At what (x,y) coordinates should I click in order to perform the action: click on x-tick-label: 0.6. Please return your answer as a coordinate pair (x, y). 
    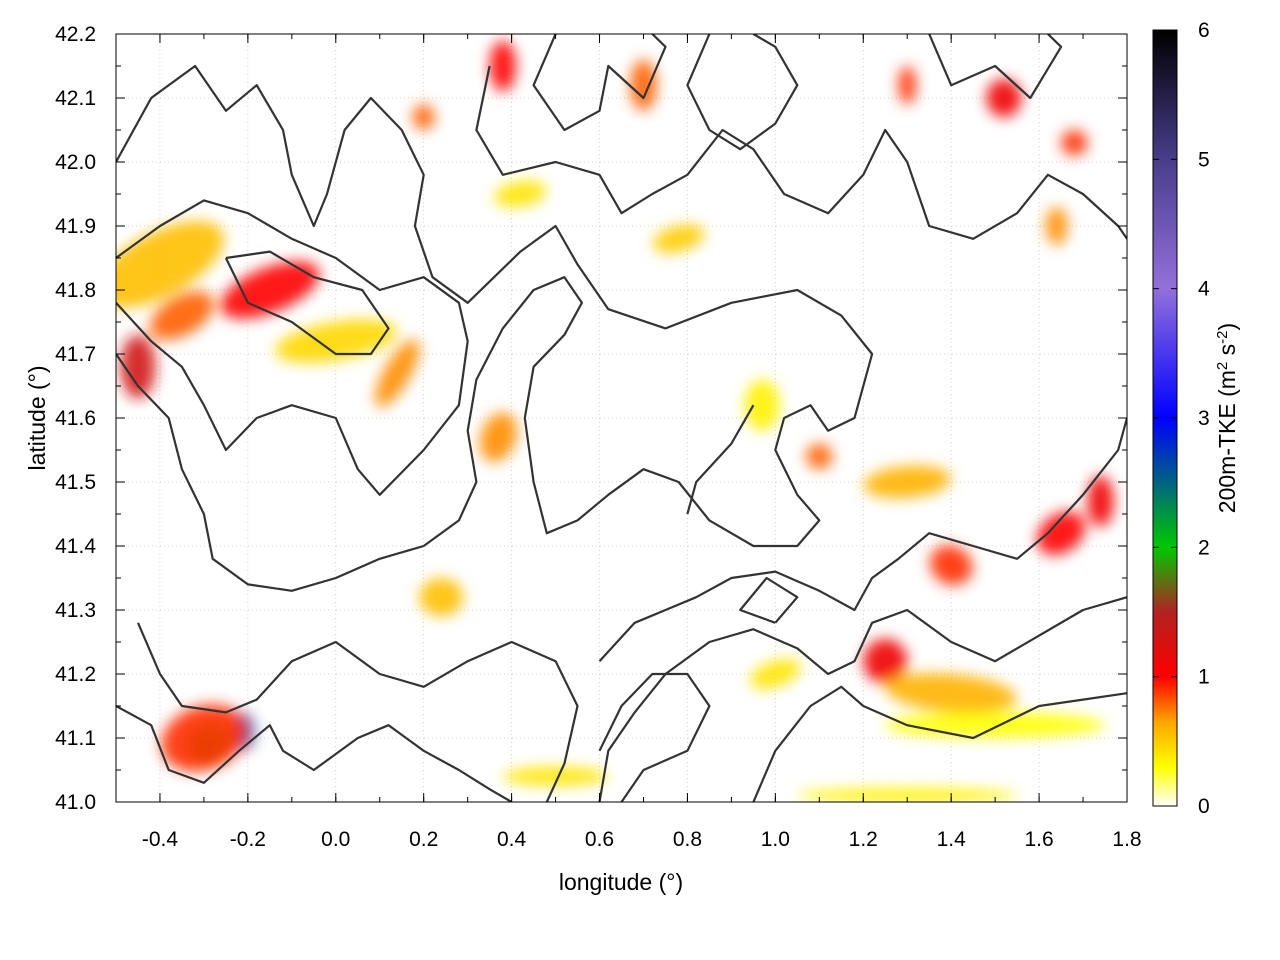
    Looking at the image, I should click on (599, 839).